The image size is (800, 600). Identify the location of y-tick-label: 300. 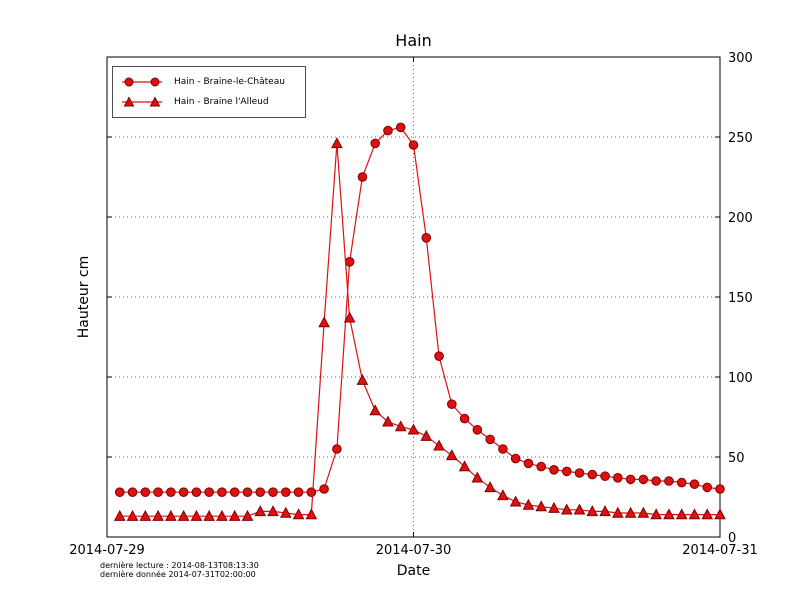
(740, 58).